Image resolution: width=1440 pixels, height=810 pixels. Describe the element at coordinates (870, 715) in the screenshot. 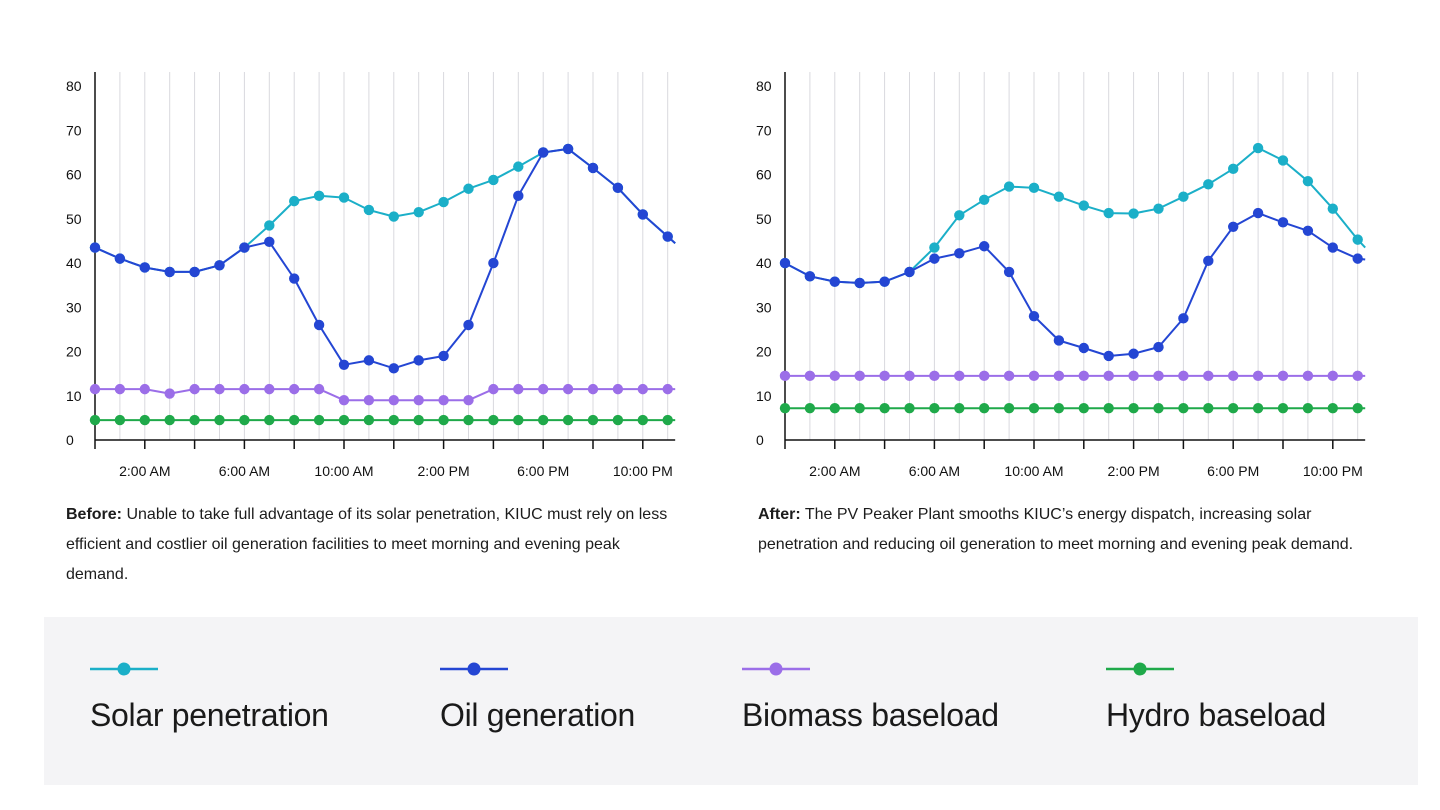

I see `legend-label-biomass: Biomass baseload` at that location.